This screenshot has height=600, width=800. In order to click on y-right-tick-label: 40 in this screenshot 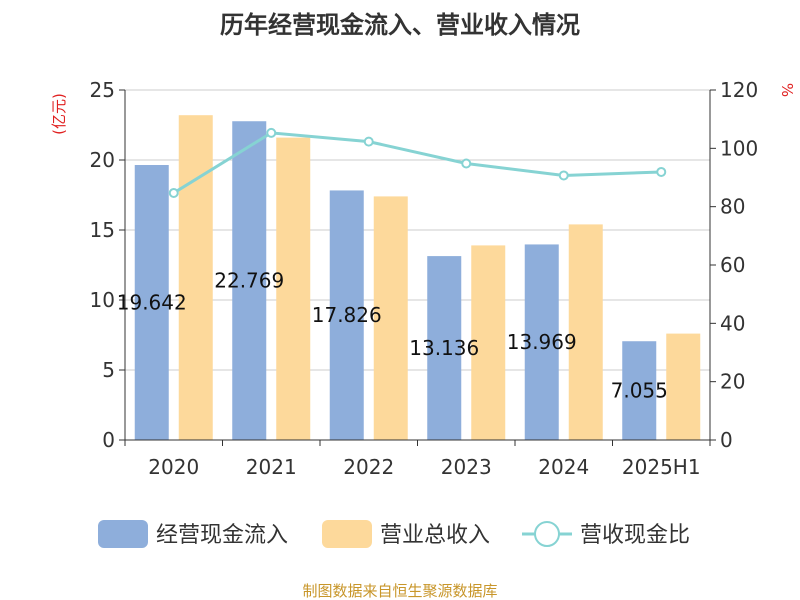, I will do `click(732, 323)`.